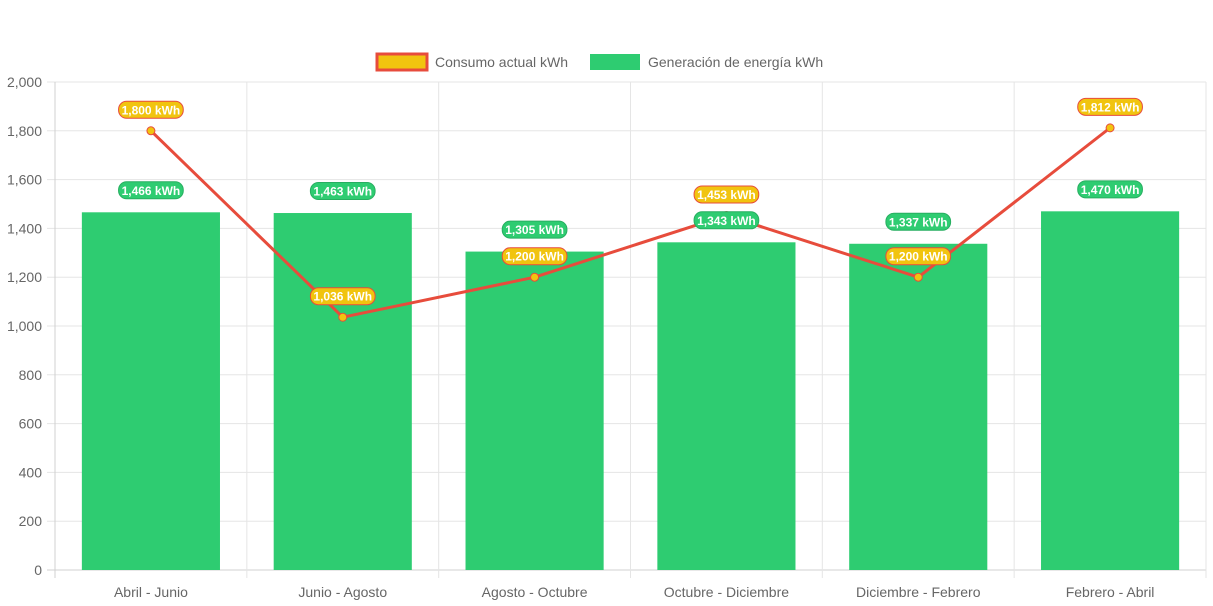  What do you see at coordinates (24, 131) in the screenshot?
I see `y-tick-label: 1,800` at bounding box center [24, 131].